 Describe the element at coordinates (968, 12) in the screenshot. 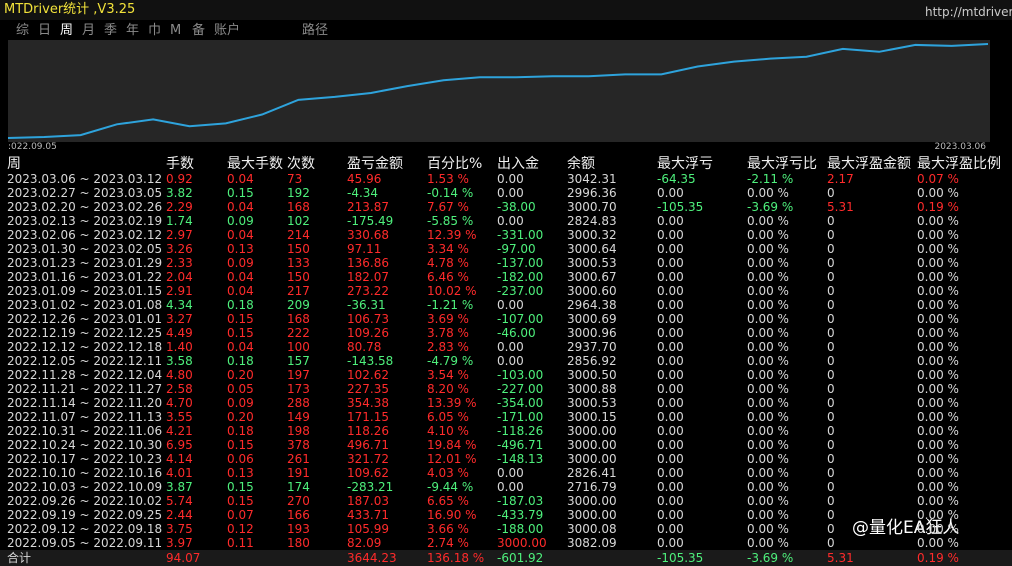

I see `url: http://mtdriver.com` at that location.